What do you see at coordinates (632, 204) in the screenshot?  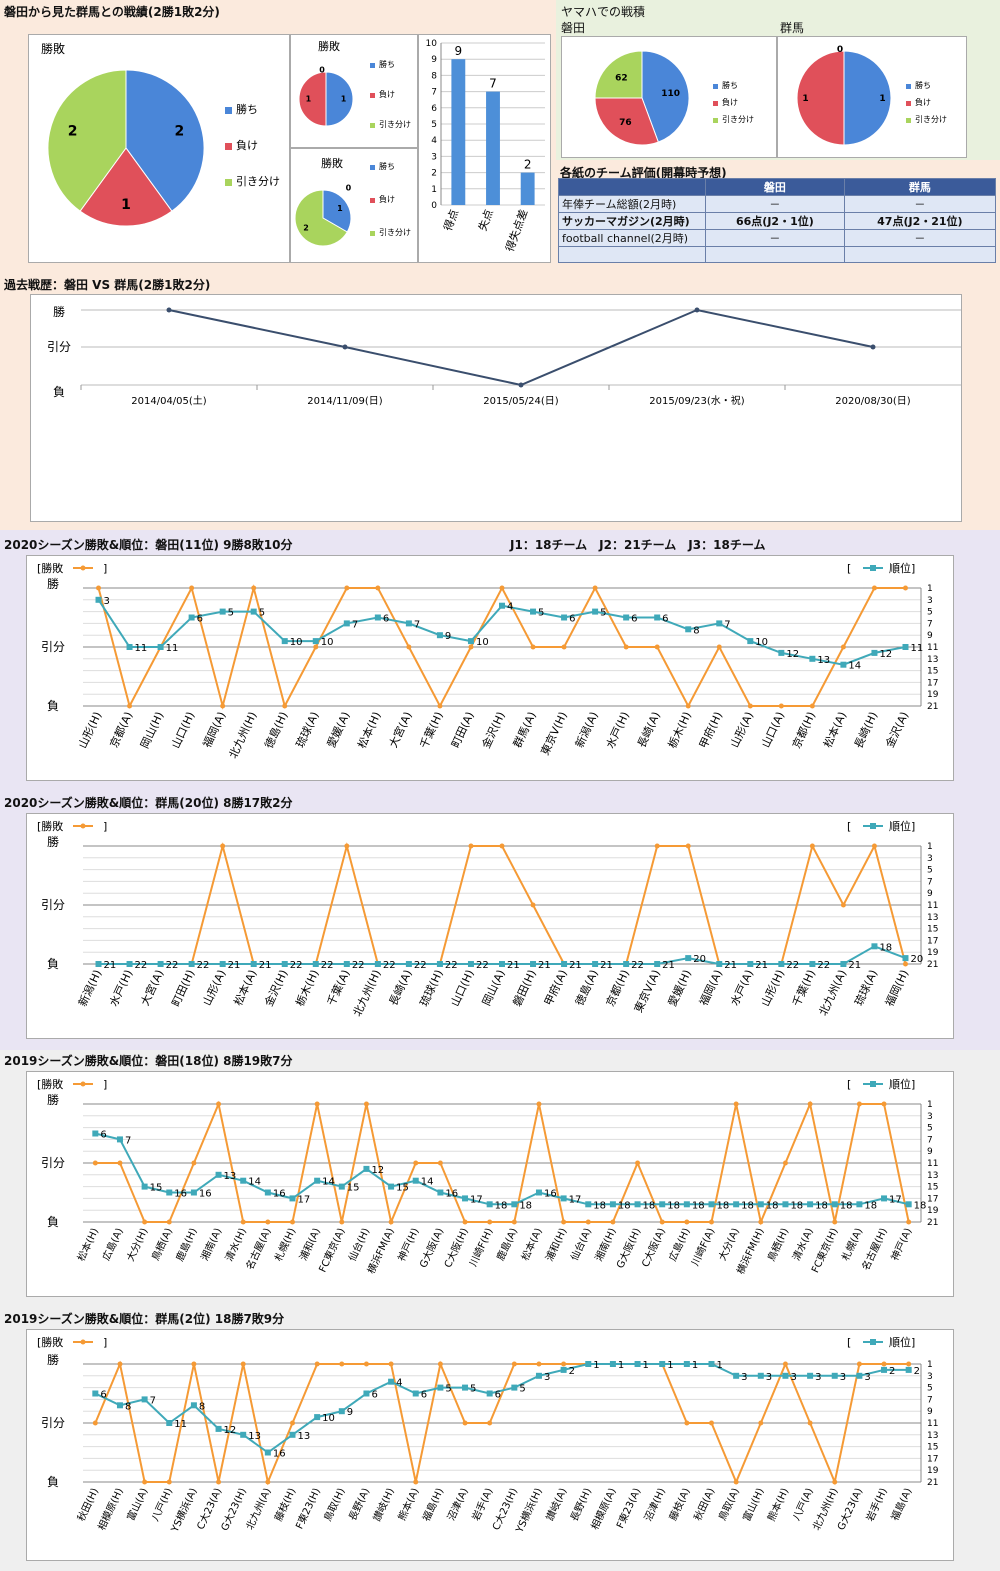 I see `eval-cell: 年俸チーム総額(2月時)` at bounding box center [632, 204].